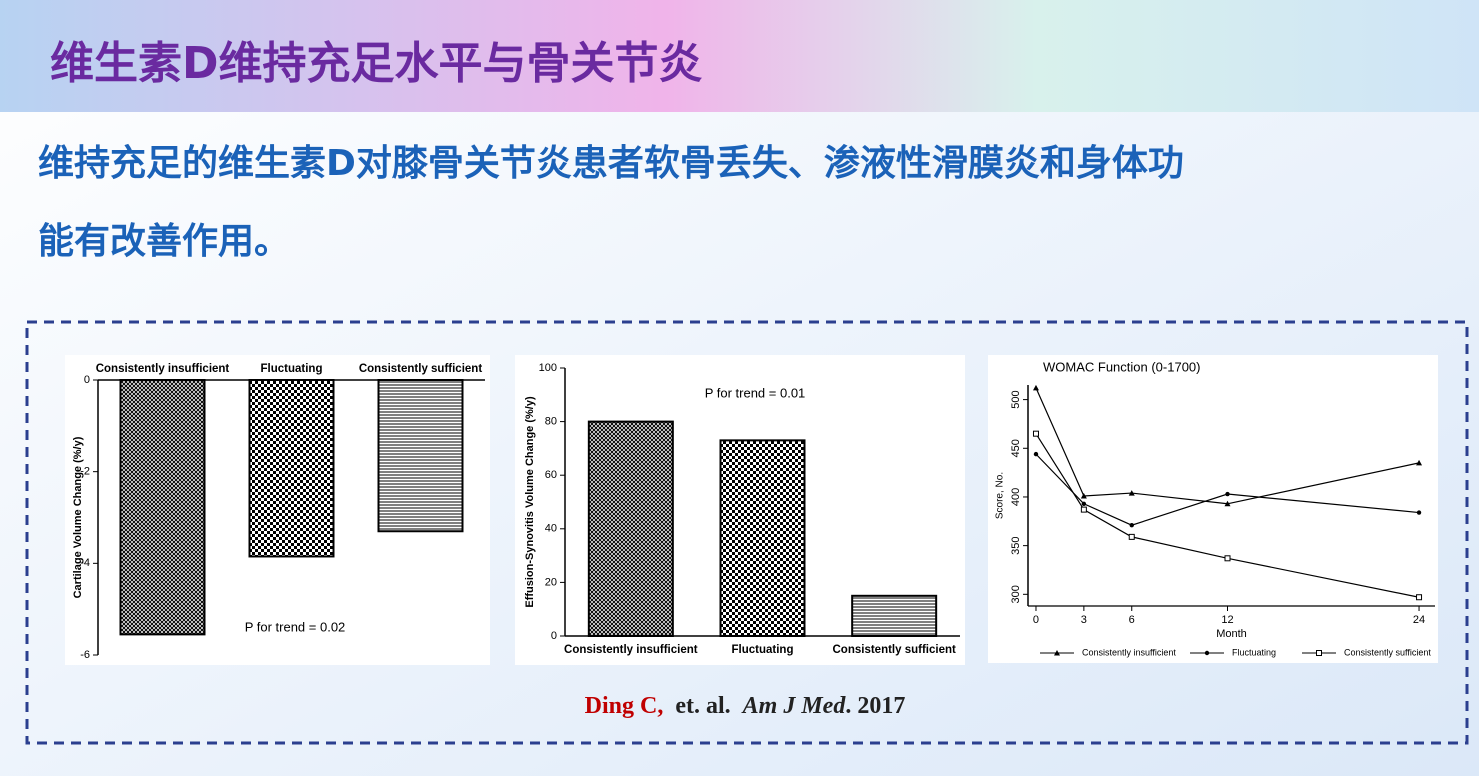  What do you see at coordinates (78, 517) in the screenshot?
I see `y-axis-label: Cartilage Volume Change (%/y)` at bounding box center [78, 517].